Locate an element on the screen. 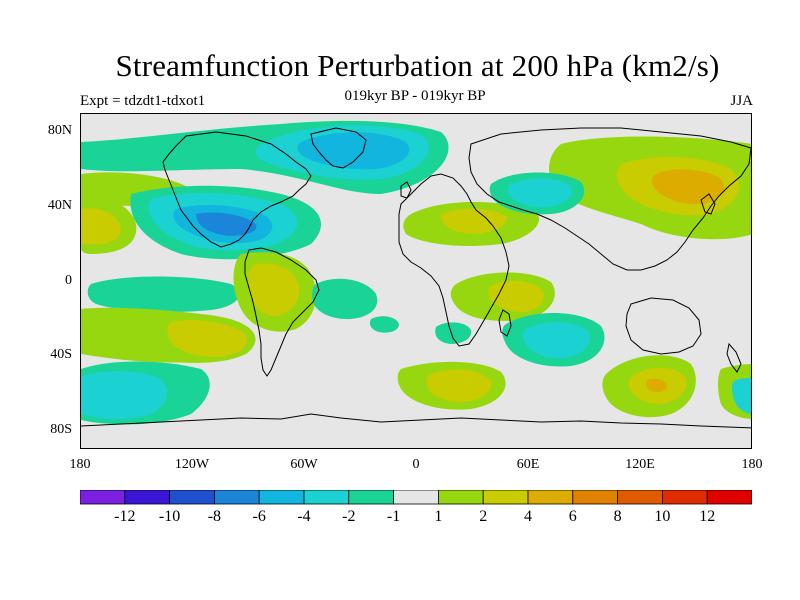  experiment-label: Expt = tdzdt1-tdxot1 is located at coordinates (143, 101).